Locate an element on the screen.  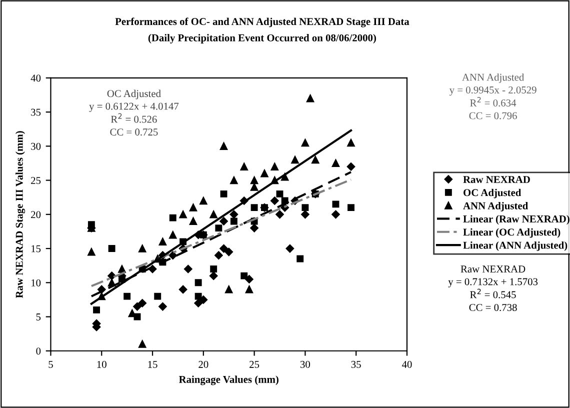
text: Raw NEXRAD y = 0.7132x + 1.5703 R$^{2}$ = 0.545 CC = 0.738 is located at coordinates (493, 289).